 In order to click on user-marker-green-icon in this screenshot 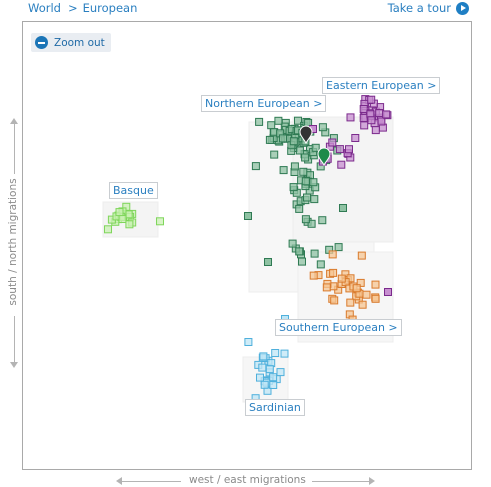, I will do `click(324, 157)`.